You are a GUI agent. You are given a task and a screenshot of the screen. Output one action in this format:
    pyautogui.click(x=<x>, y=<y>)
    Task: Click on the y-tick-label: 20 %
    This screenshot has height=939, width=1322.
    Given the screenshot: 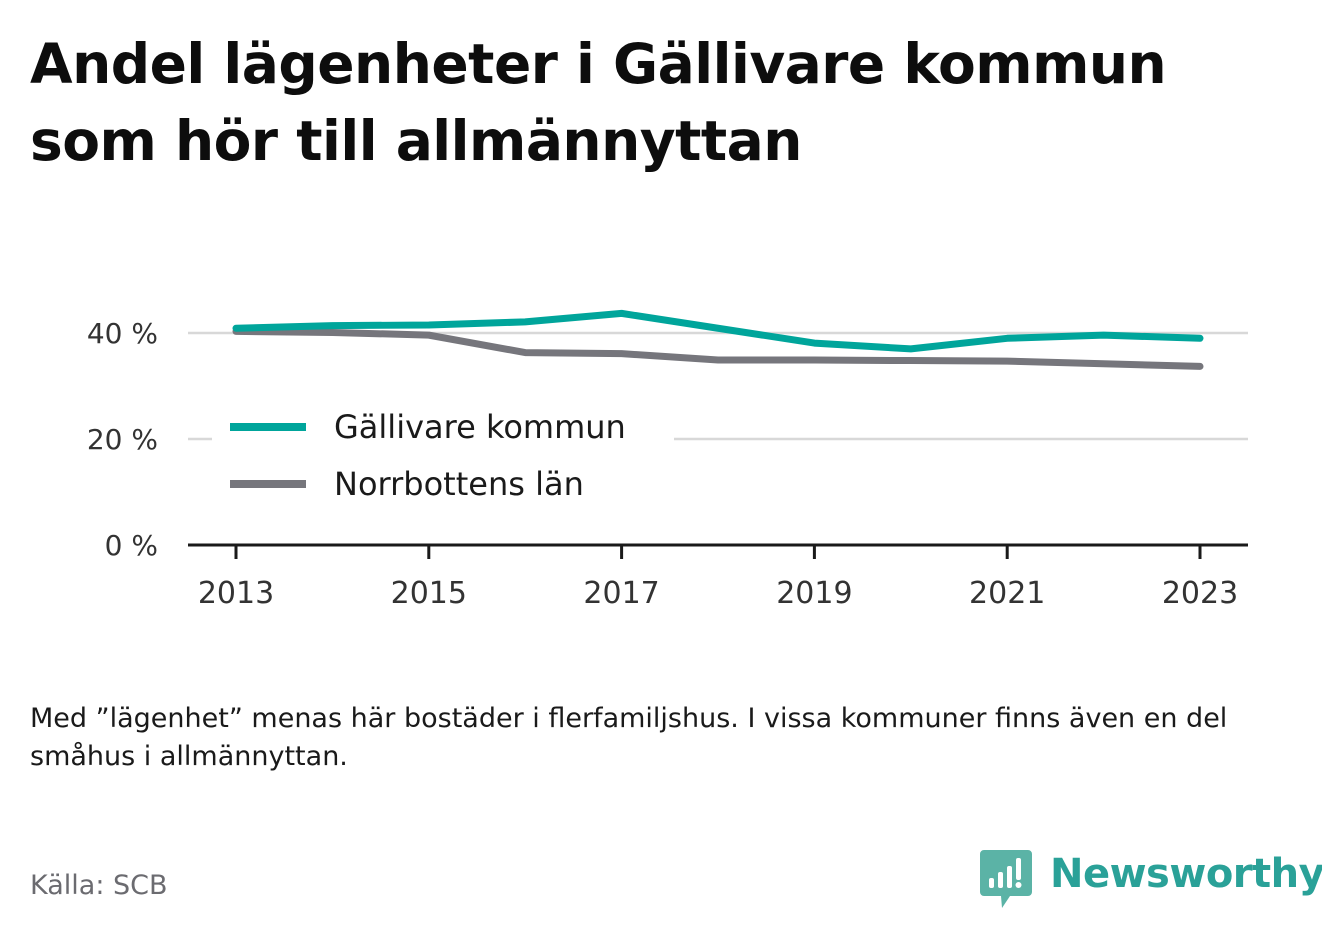 What is the action you would take?
    pyautogui.click(x=122, y=439)
    